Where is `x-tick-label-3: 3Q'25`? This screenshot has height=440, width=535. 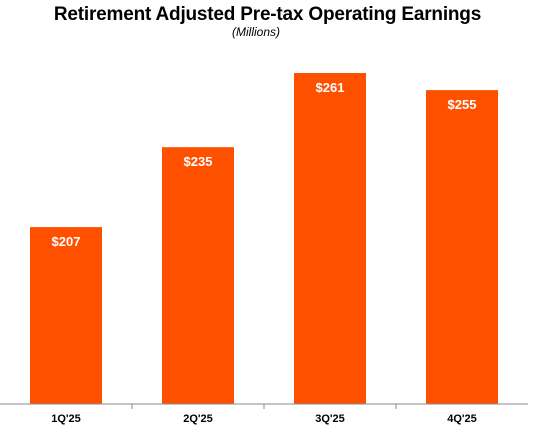 x-tick-label-3: 3Q'25 is located at coordinates (330, 419).